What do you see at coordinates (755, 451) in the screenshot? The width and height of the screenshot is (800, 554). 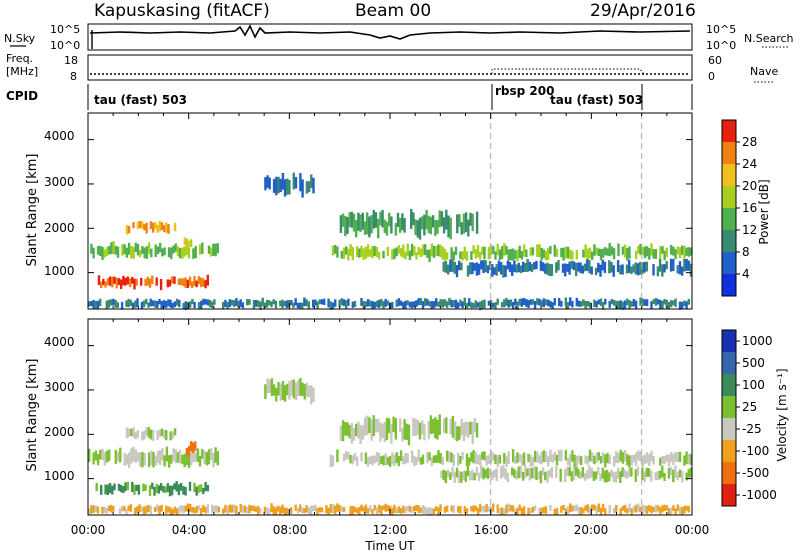 I see `velocity-cbar-tick-5: -100` at bounding box center [755, 451].